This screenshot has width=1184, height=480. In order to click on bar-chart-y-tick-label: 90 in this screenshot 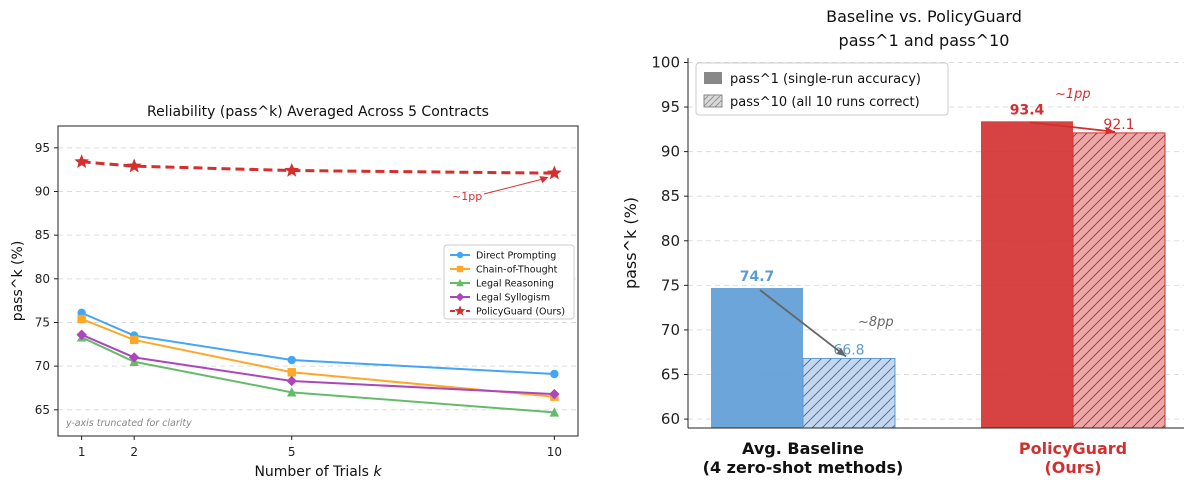, I will do `click(670, 152)`.